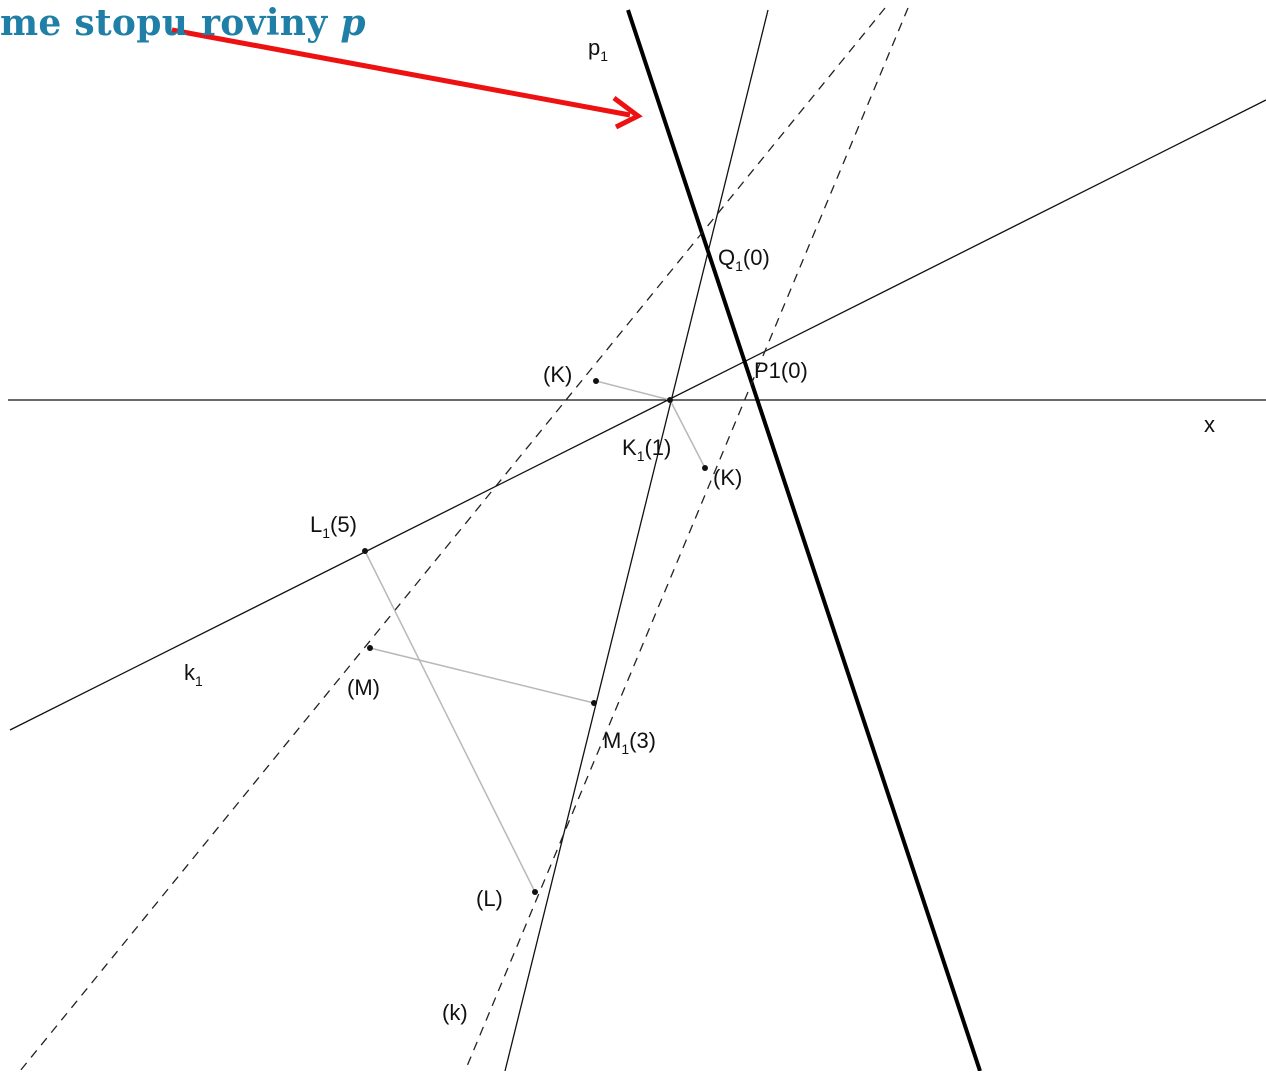 Image resolution: width=1266 pixels, height=1076 pixels. Describe the element at coordinates (489, 898) in the screenshot. I see `label-l-rotated: (L)` at that location.